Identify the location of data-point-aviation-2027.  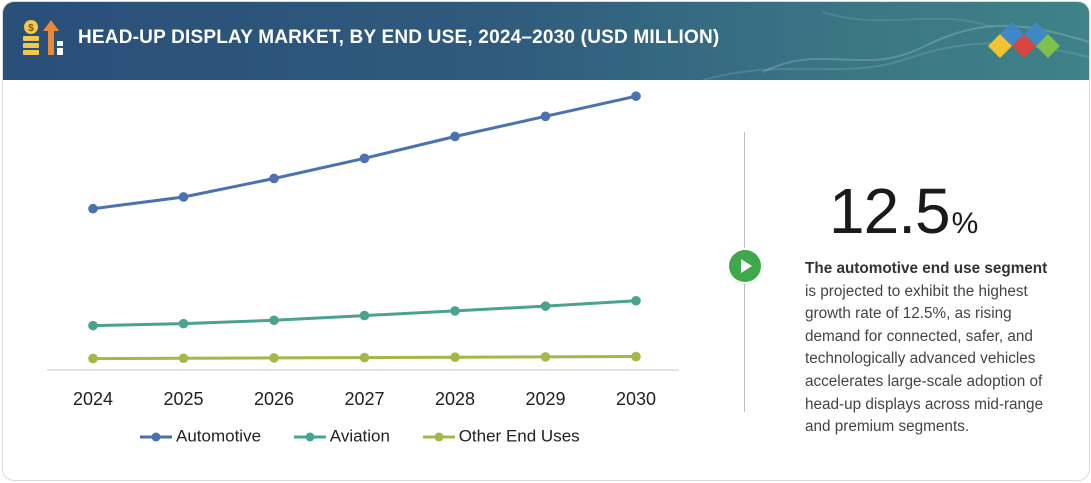
(364, 315).